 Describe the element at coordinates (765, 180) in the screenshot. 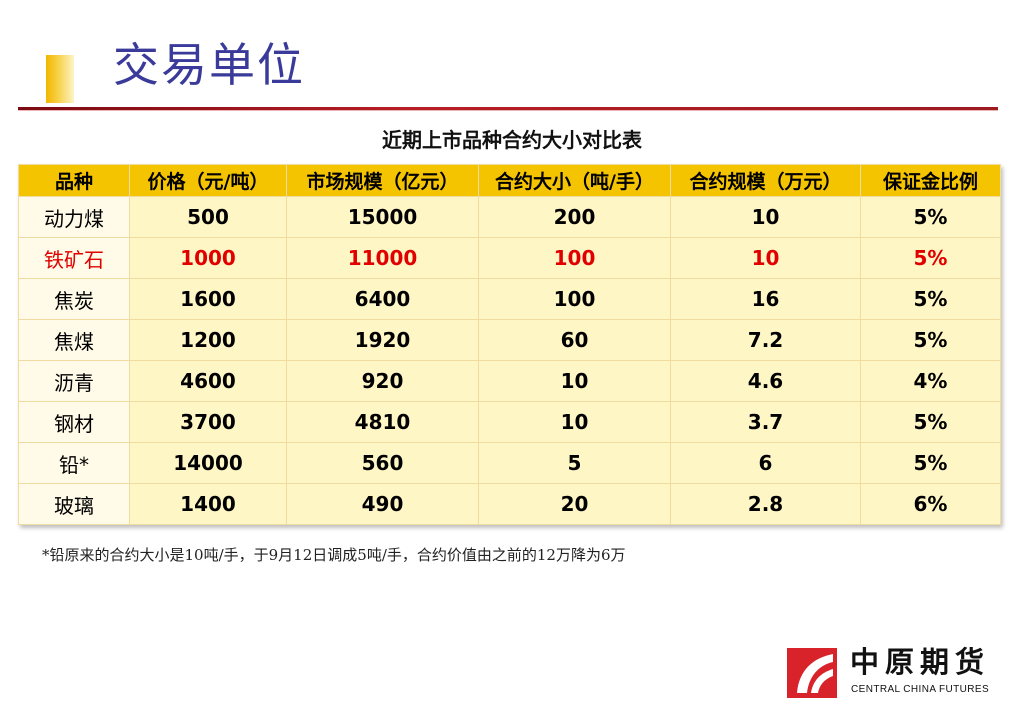

I see `header-cell: 合约规模（万元）` at that location.